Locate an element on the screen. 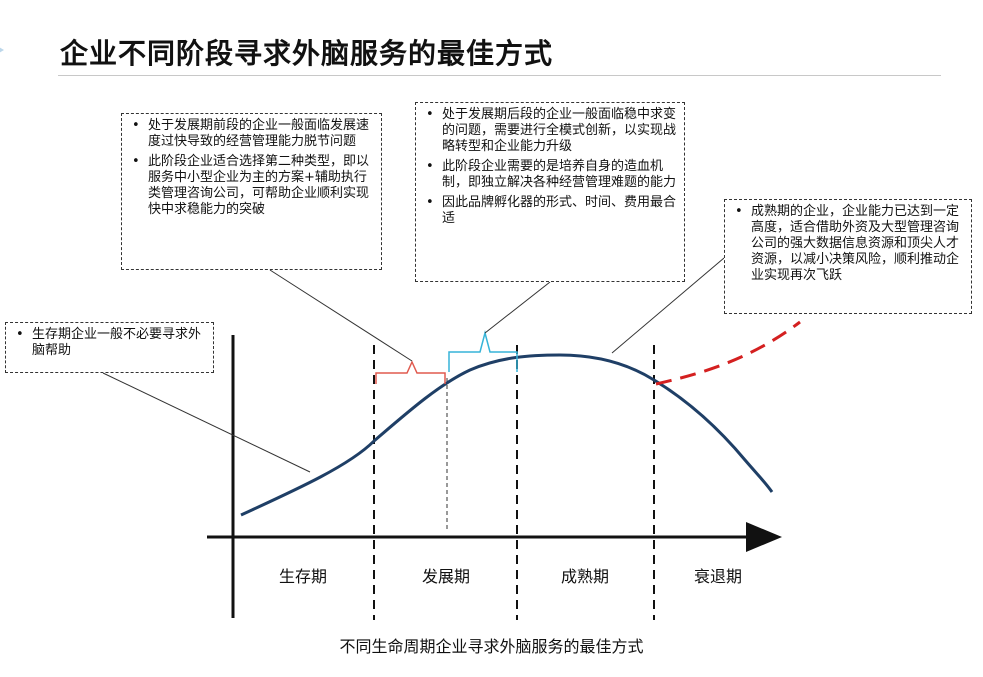 The width and height of the screenshot is (983, 677). note-growth-late-item: 此阶段企业需要的是培养自身的造血机制，即独立解决各种经营管理难题的能力 is located at coordinates (551, 175).